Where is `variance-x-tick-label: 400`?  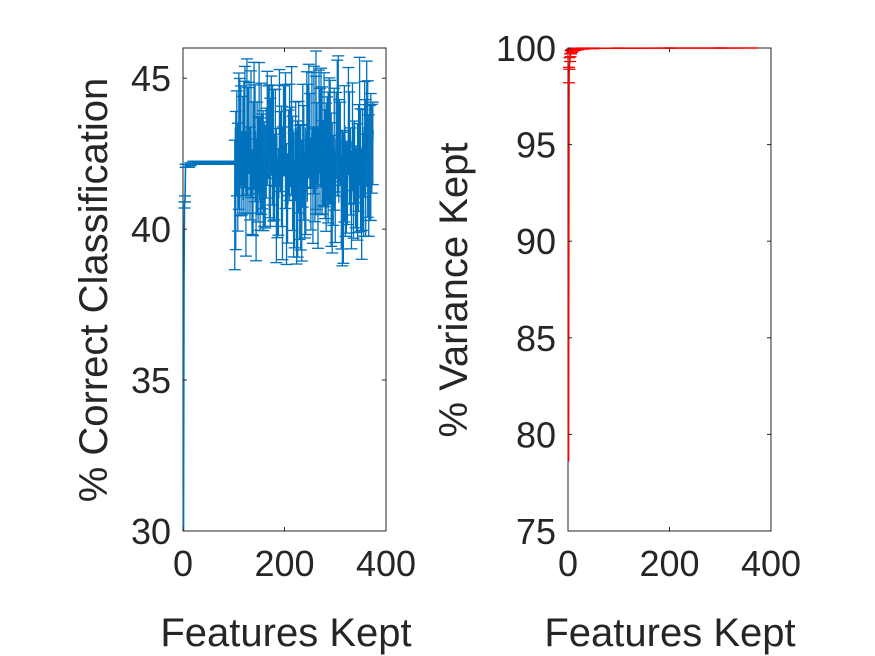 variance-x-tick-label: 400 is located at coordinates (771, 563).